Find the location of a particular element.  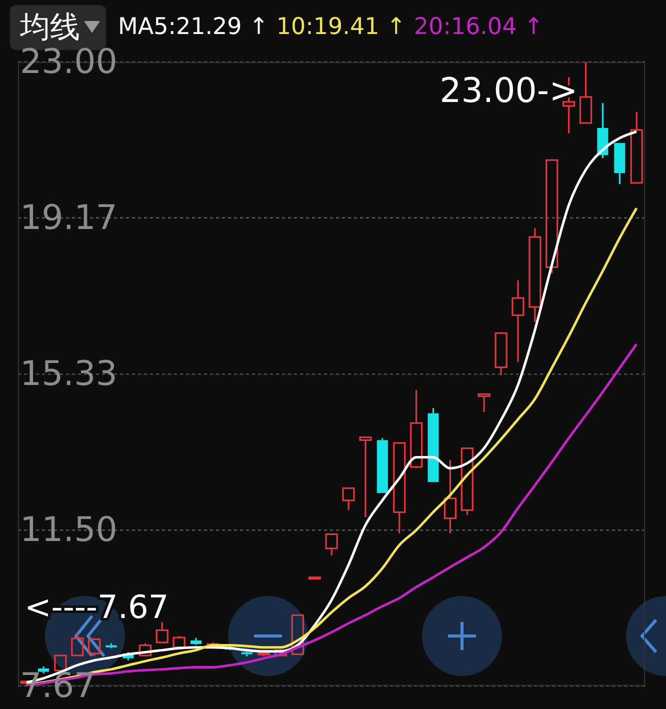

y-tick-label: 11.50 is located at coordinates (69, 530).